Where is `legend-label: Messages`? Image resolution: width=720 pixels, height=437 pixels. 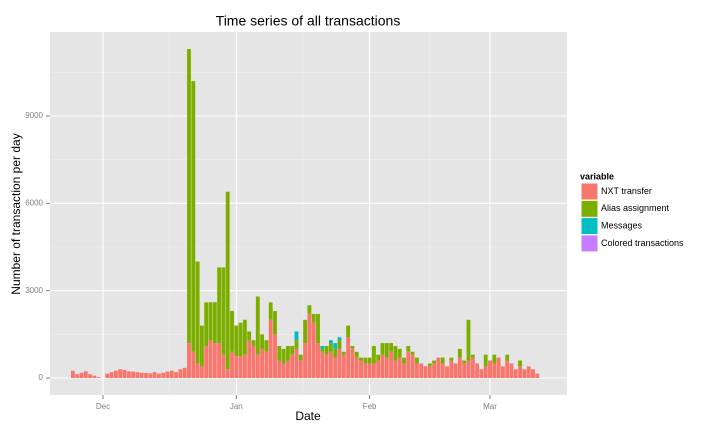
legend-label: Messages is located at coordinates (622, 225).